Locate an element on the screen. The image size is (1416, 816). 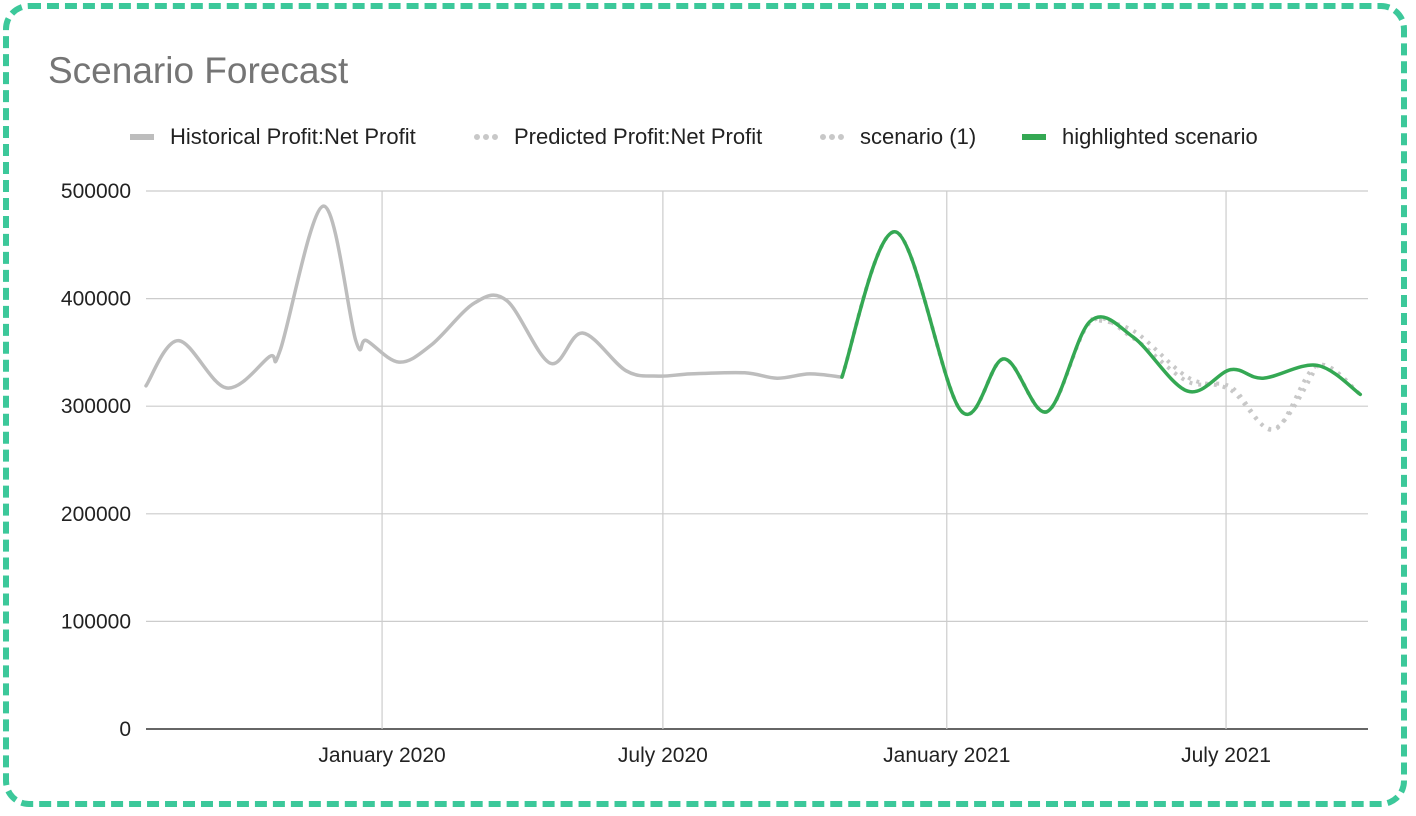
y-tick-label: 400000 is located at coordinates (96, 299).